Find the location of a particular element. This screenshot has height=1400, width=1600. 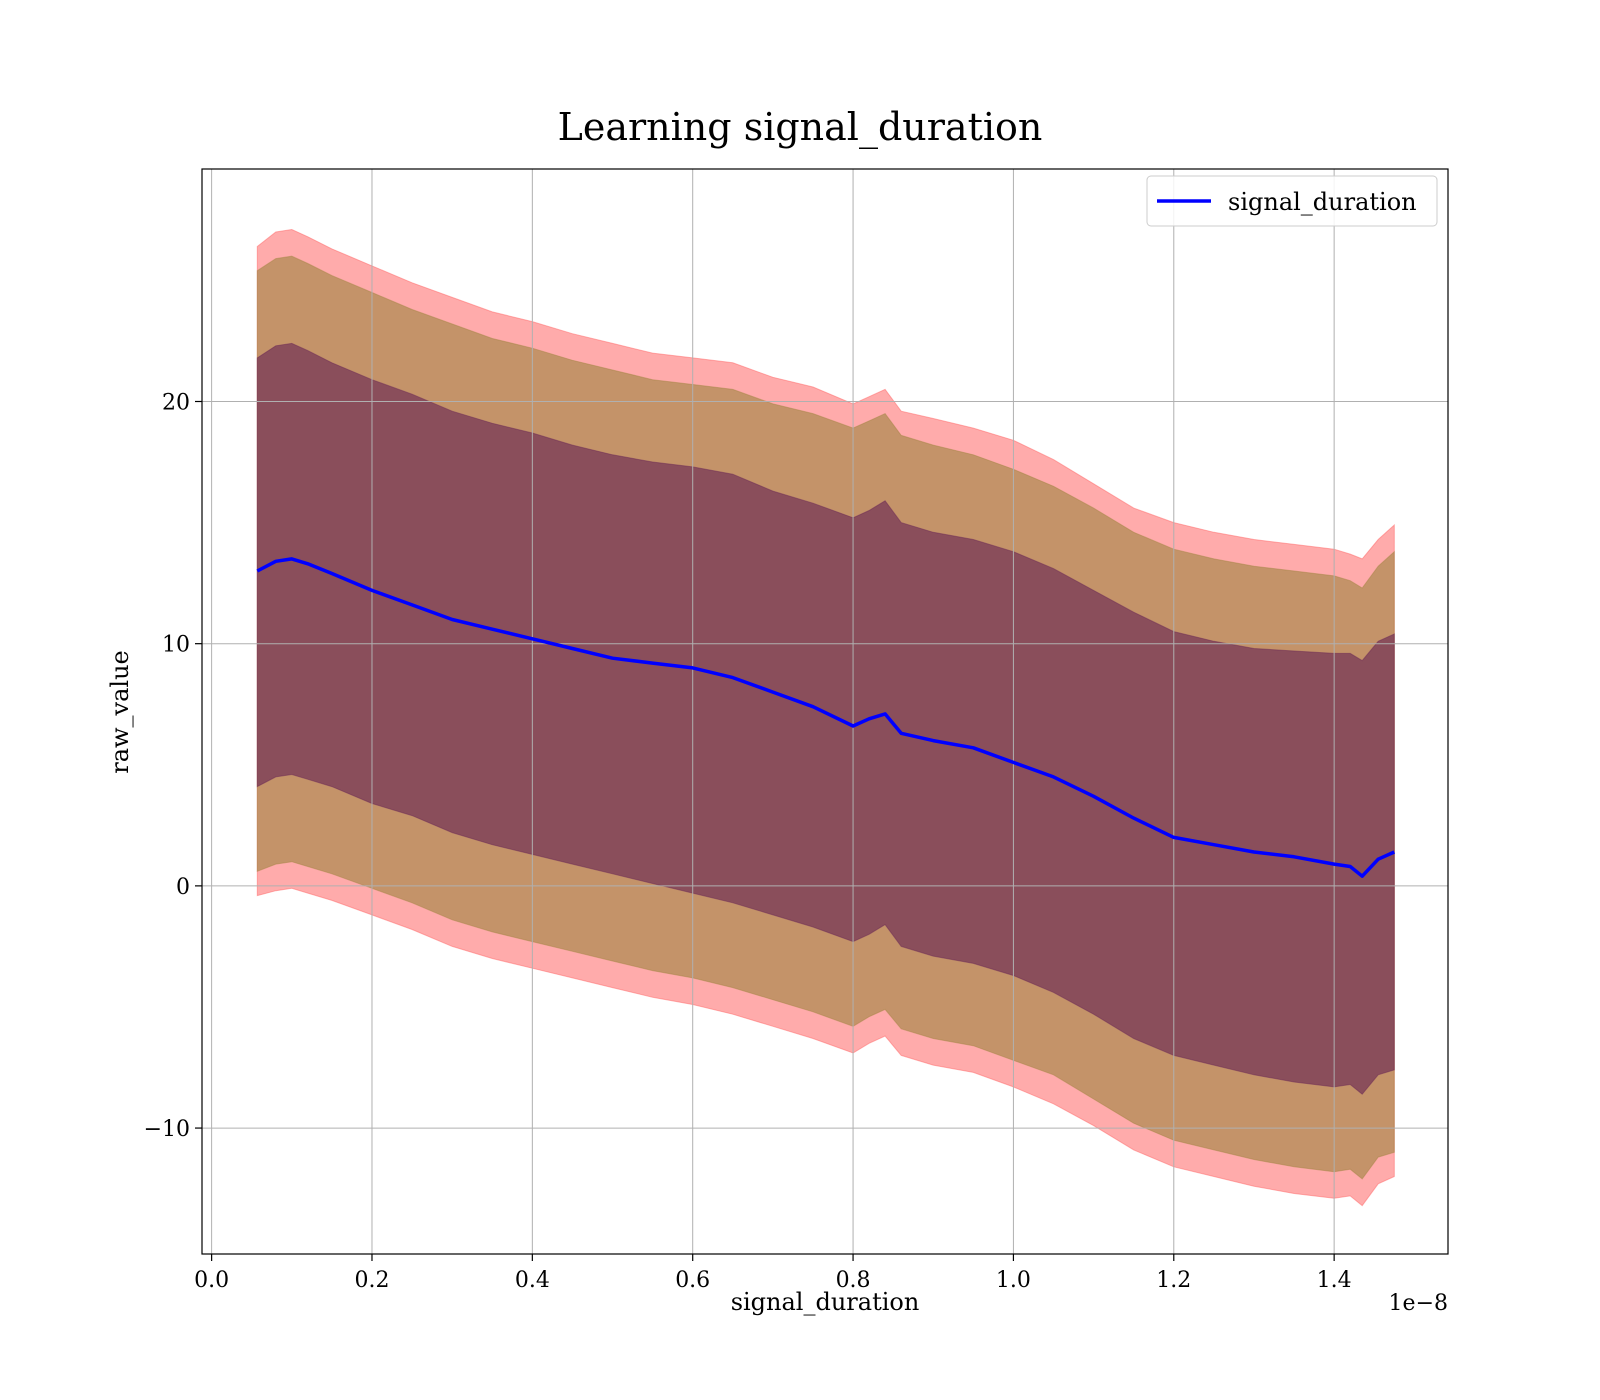

x-tick-label-1: 0.2 is located at coordinates (371, 1280).